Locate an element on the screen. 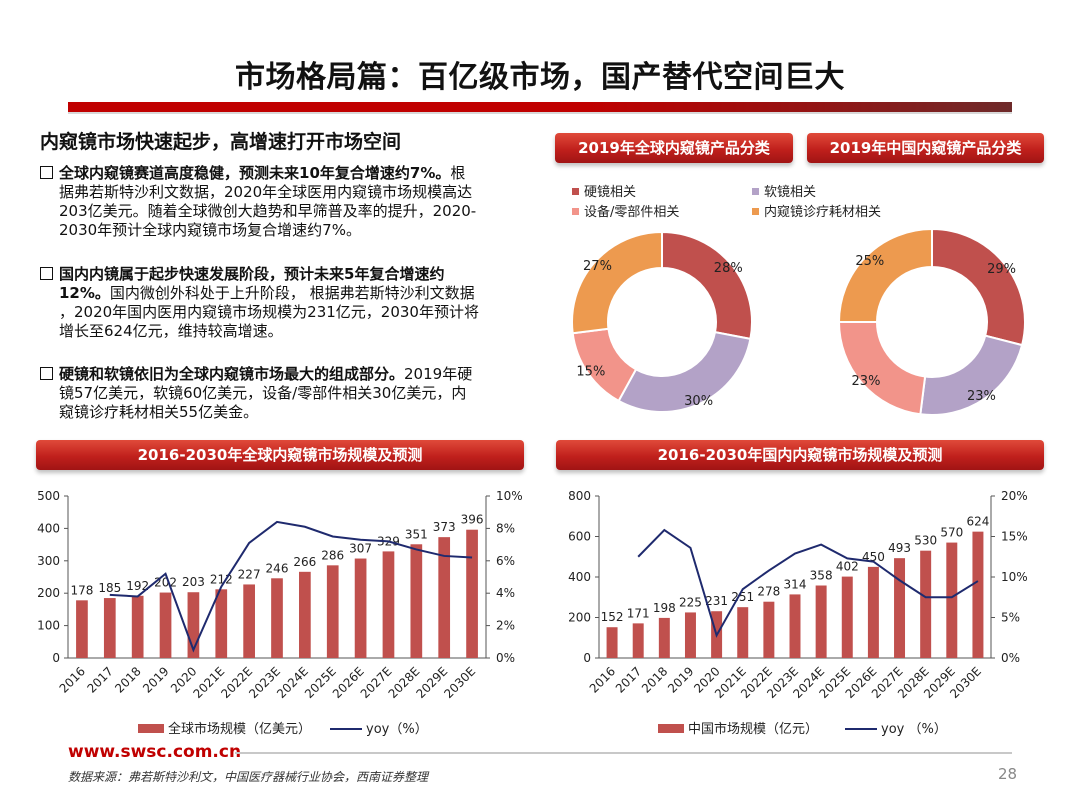  x-tick-label: 2017 is located at coordinates (628, 679).